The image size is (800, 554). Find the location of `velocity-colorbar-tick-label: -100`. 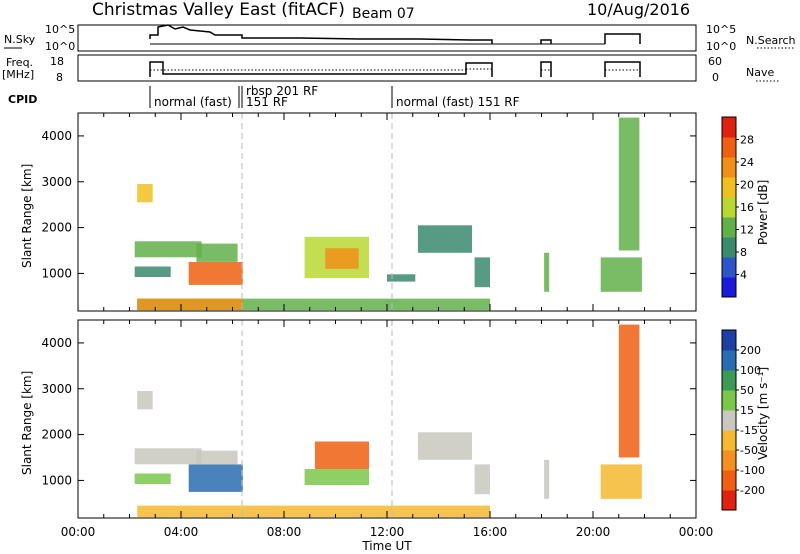

velocity-colorbar-tick-label: -100 is located at coordinates (752, 470).